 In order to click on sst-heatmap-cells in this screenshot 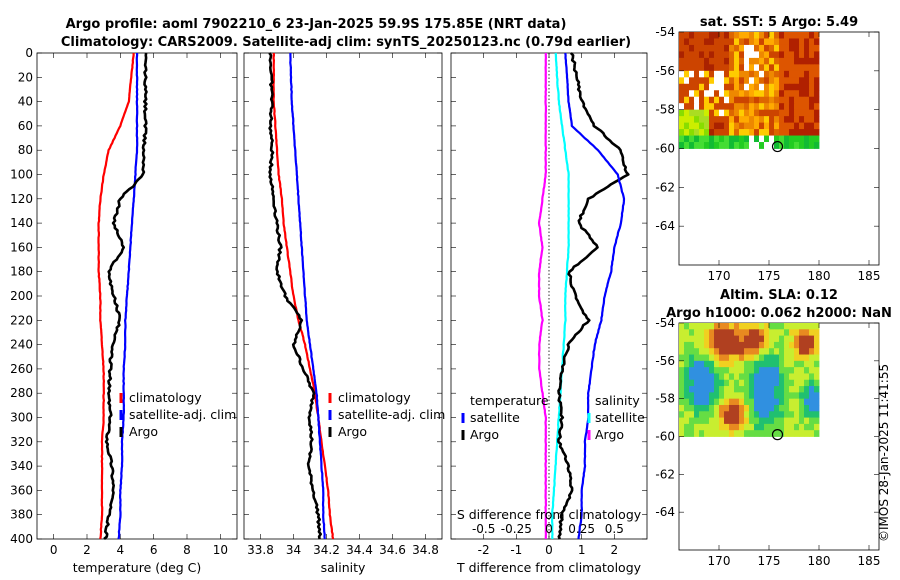, I will do `click(749, 90)`.